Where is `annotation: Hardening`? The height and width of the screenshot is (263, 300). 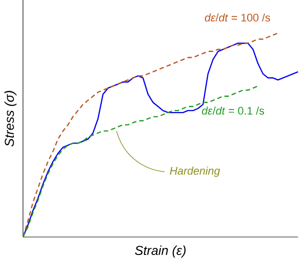 annotation: Hardening is located at coordinates (195, 171).